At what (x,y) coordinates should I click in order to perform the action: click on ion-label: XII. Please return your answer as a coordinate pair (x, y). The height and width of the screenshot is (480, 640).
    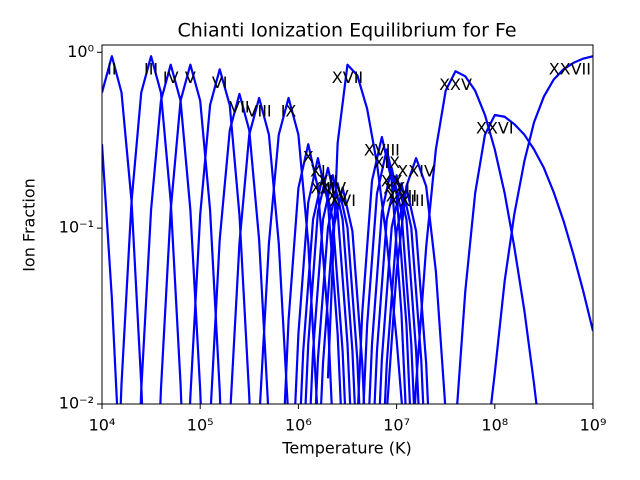
    Looking at the image, I should click on (328, 180).